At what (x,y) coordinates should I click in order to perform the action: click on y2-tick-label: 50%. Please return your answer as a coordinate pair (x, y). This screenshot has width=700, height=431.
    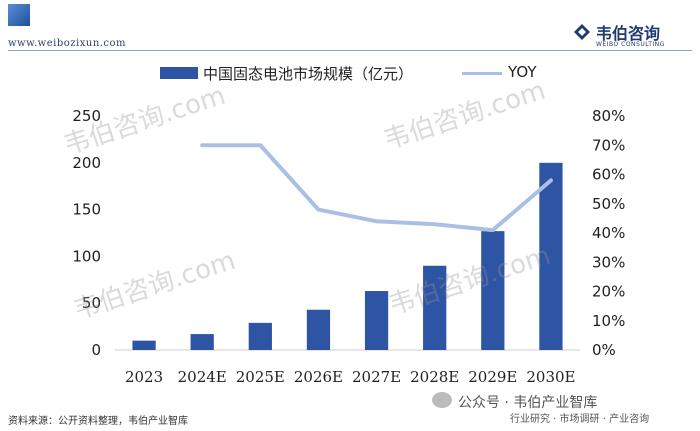
    Looking at the image, I should click on (608, 204).